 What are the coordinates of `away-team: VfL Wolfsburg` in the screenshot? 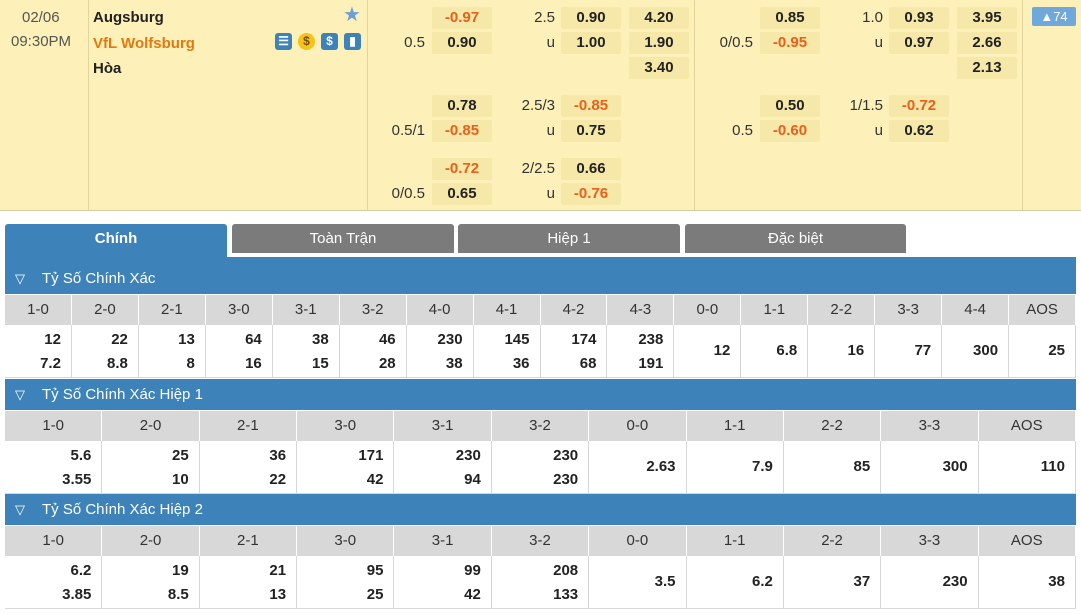 It's located at (144, 43).